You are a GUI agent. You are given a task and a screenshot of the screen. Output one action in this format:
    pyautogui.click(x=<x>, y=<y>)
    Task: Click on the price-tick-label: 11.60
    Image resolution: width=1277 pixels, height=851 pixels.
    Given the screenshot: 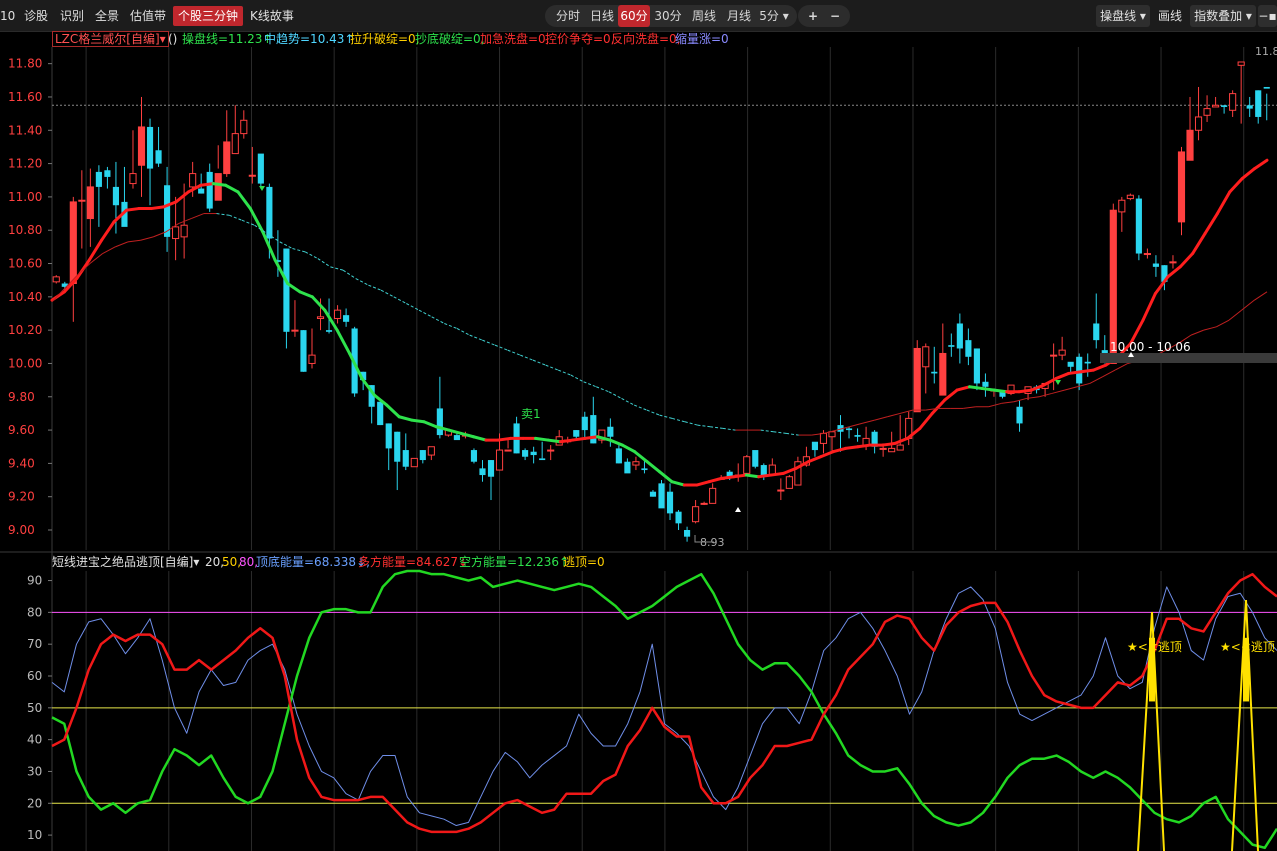 What is the action you would take?
    pyautogui.click(x=25, y=97)
    